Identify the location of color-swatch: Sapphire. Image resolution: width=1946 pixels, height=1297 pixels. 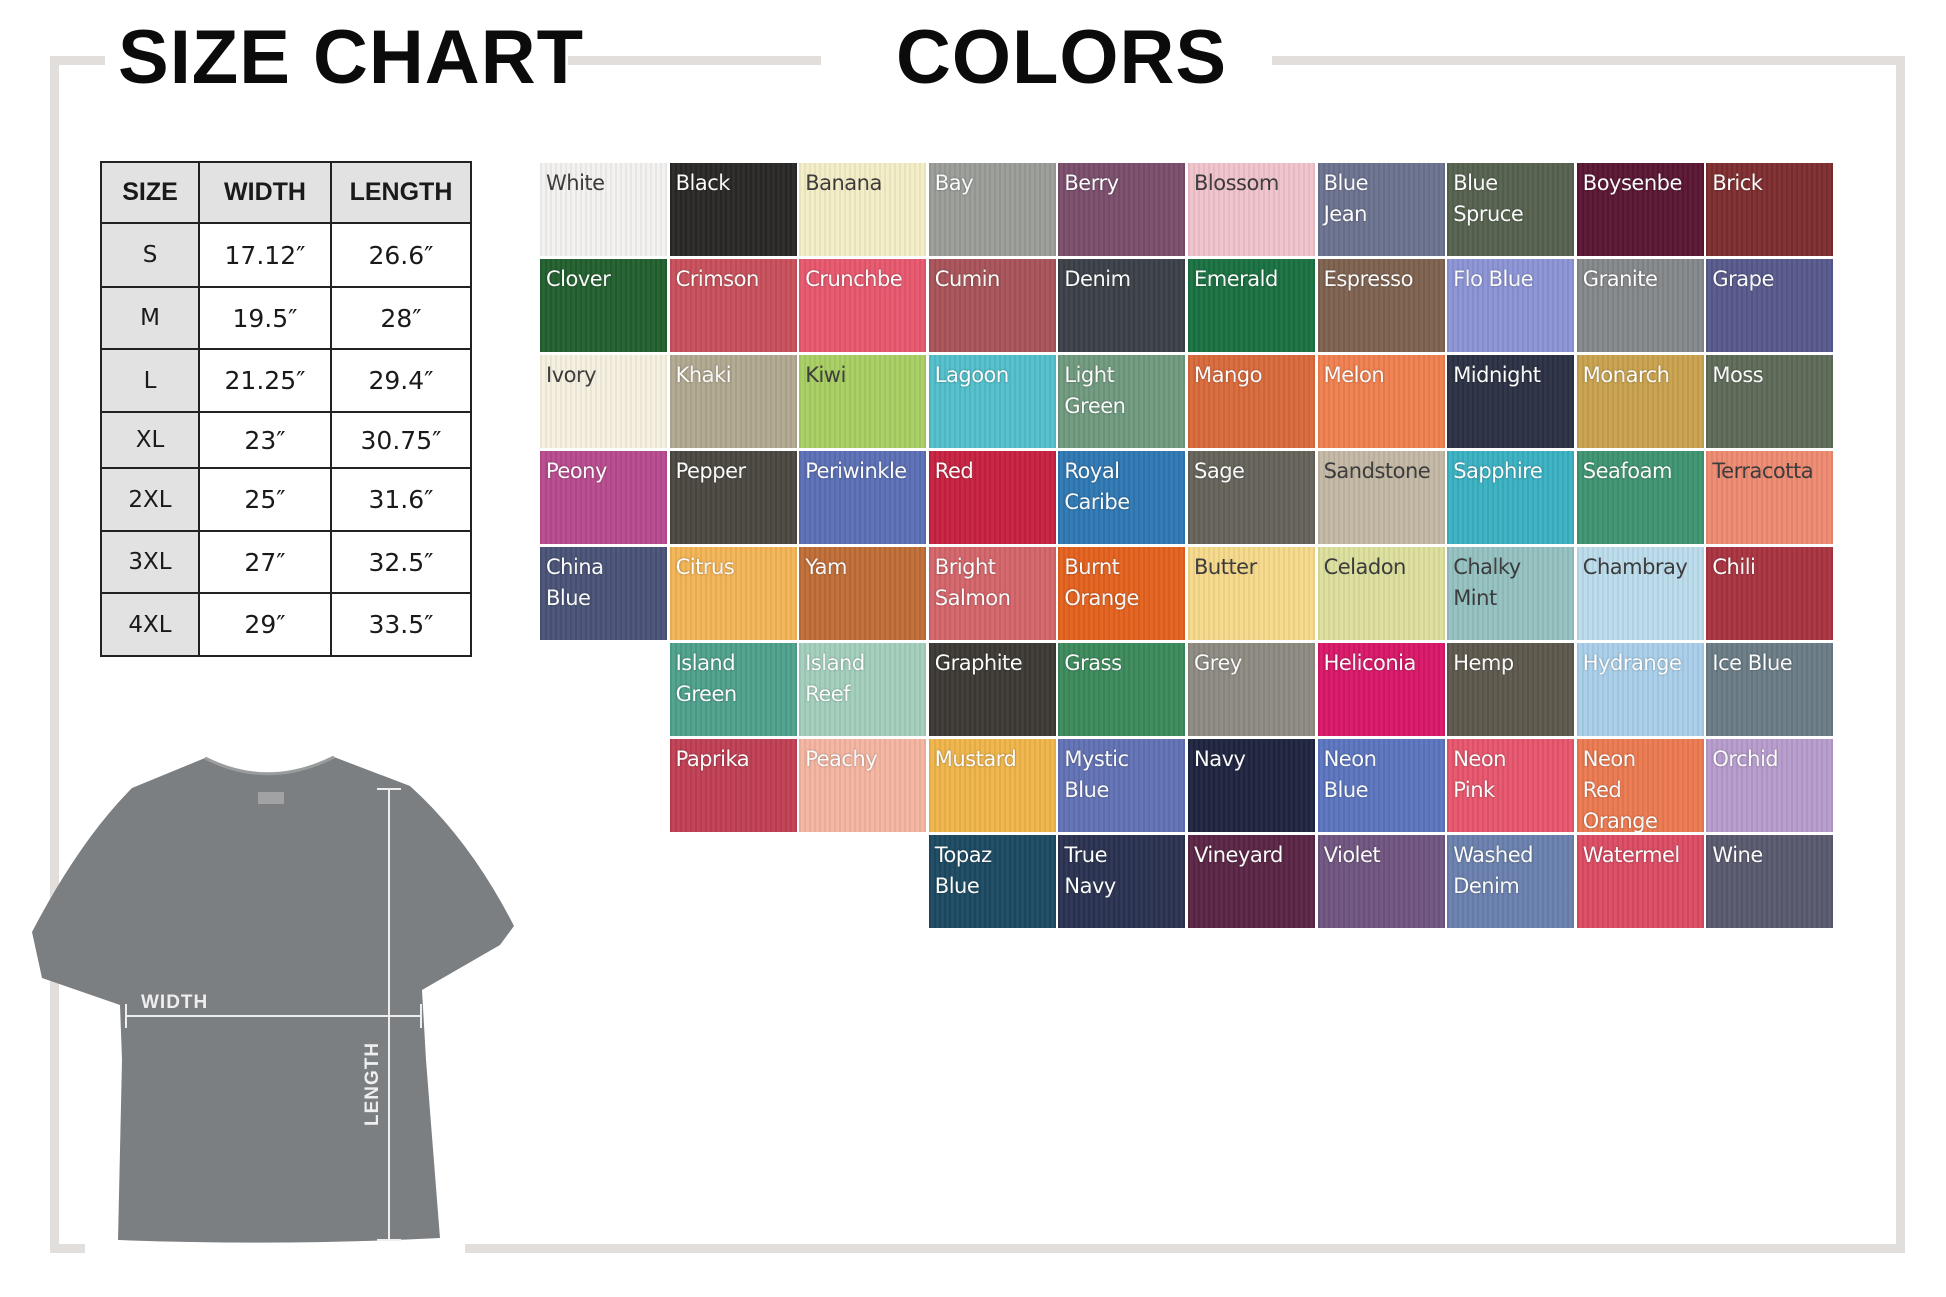
(1511, 497).